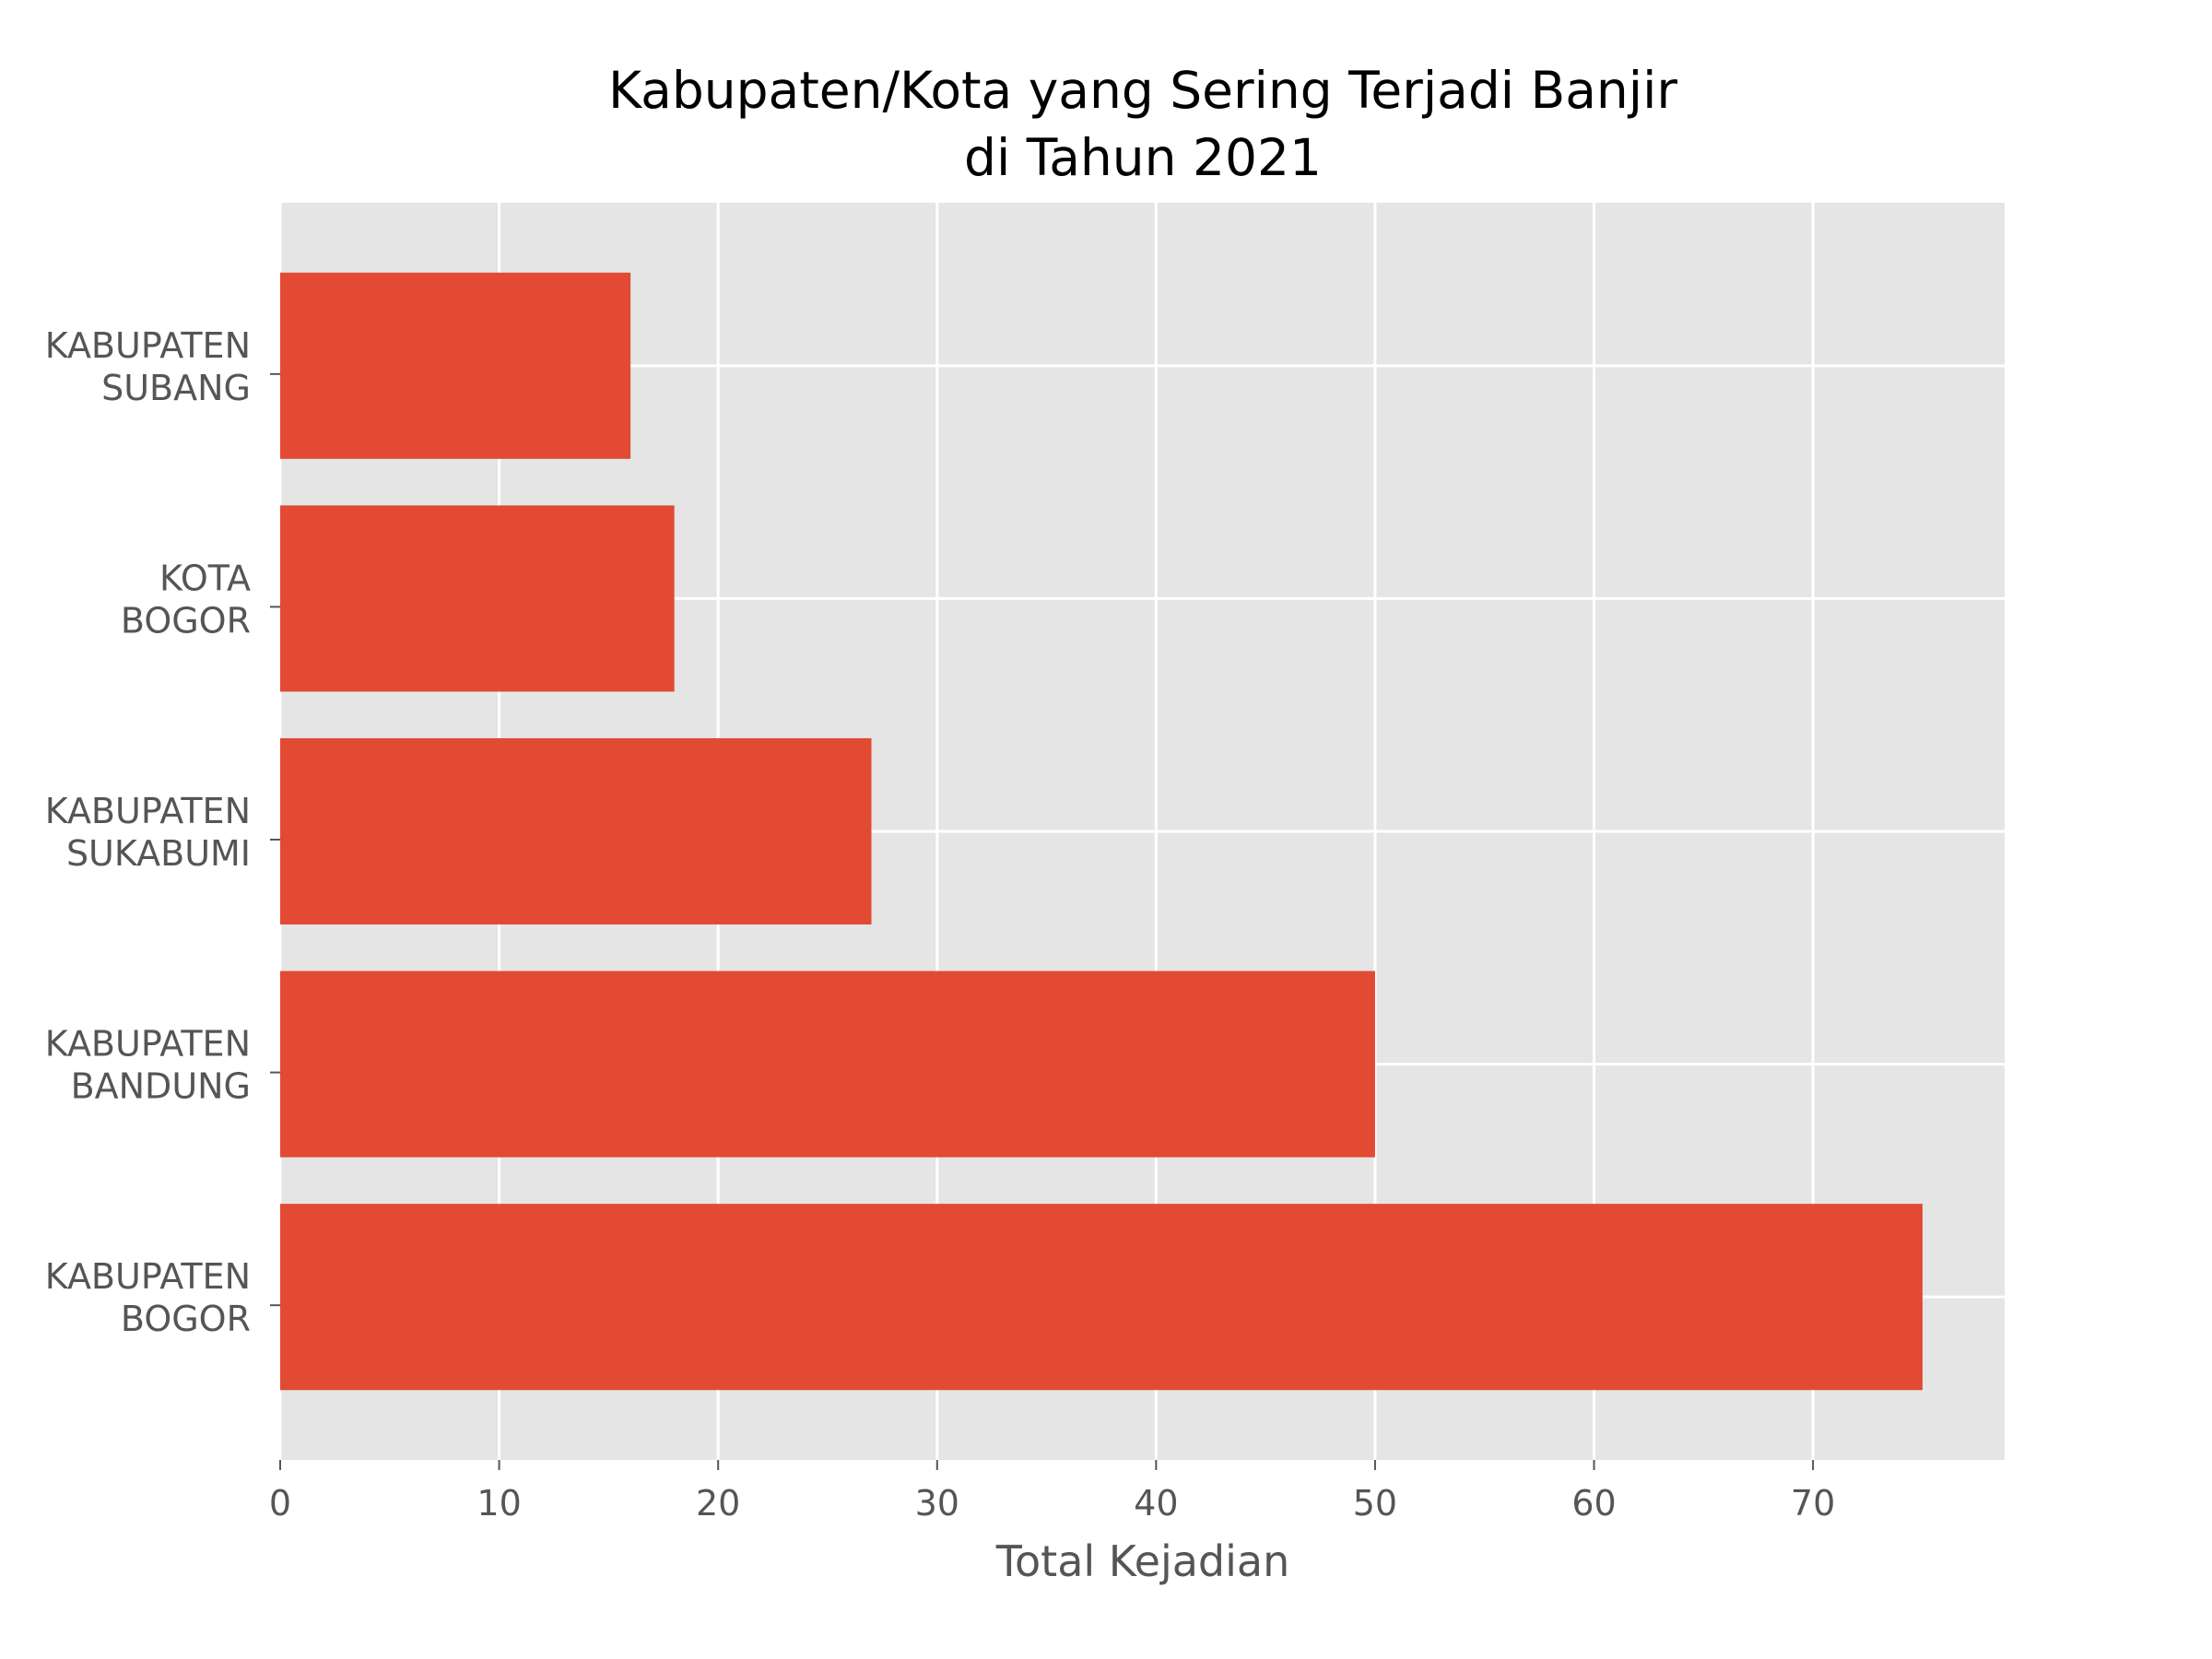 This screenshot has height=1659, width=2212. What do you see at coordinates (1143, 157) in the screenshot?
I see `chart-title-line-2: di Tahun 2021` at bounding box center [1143, 157].